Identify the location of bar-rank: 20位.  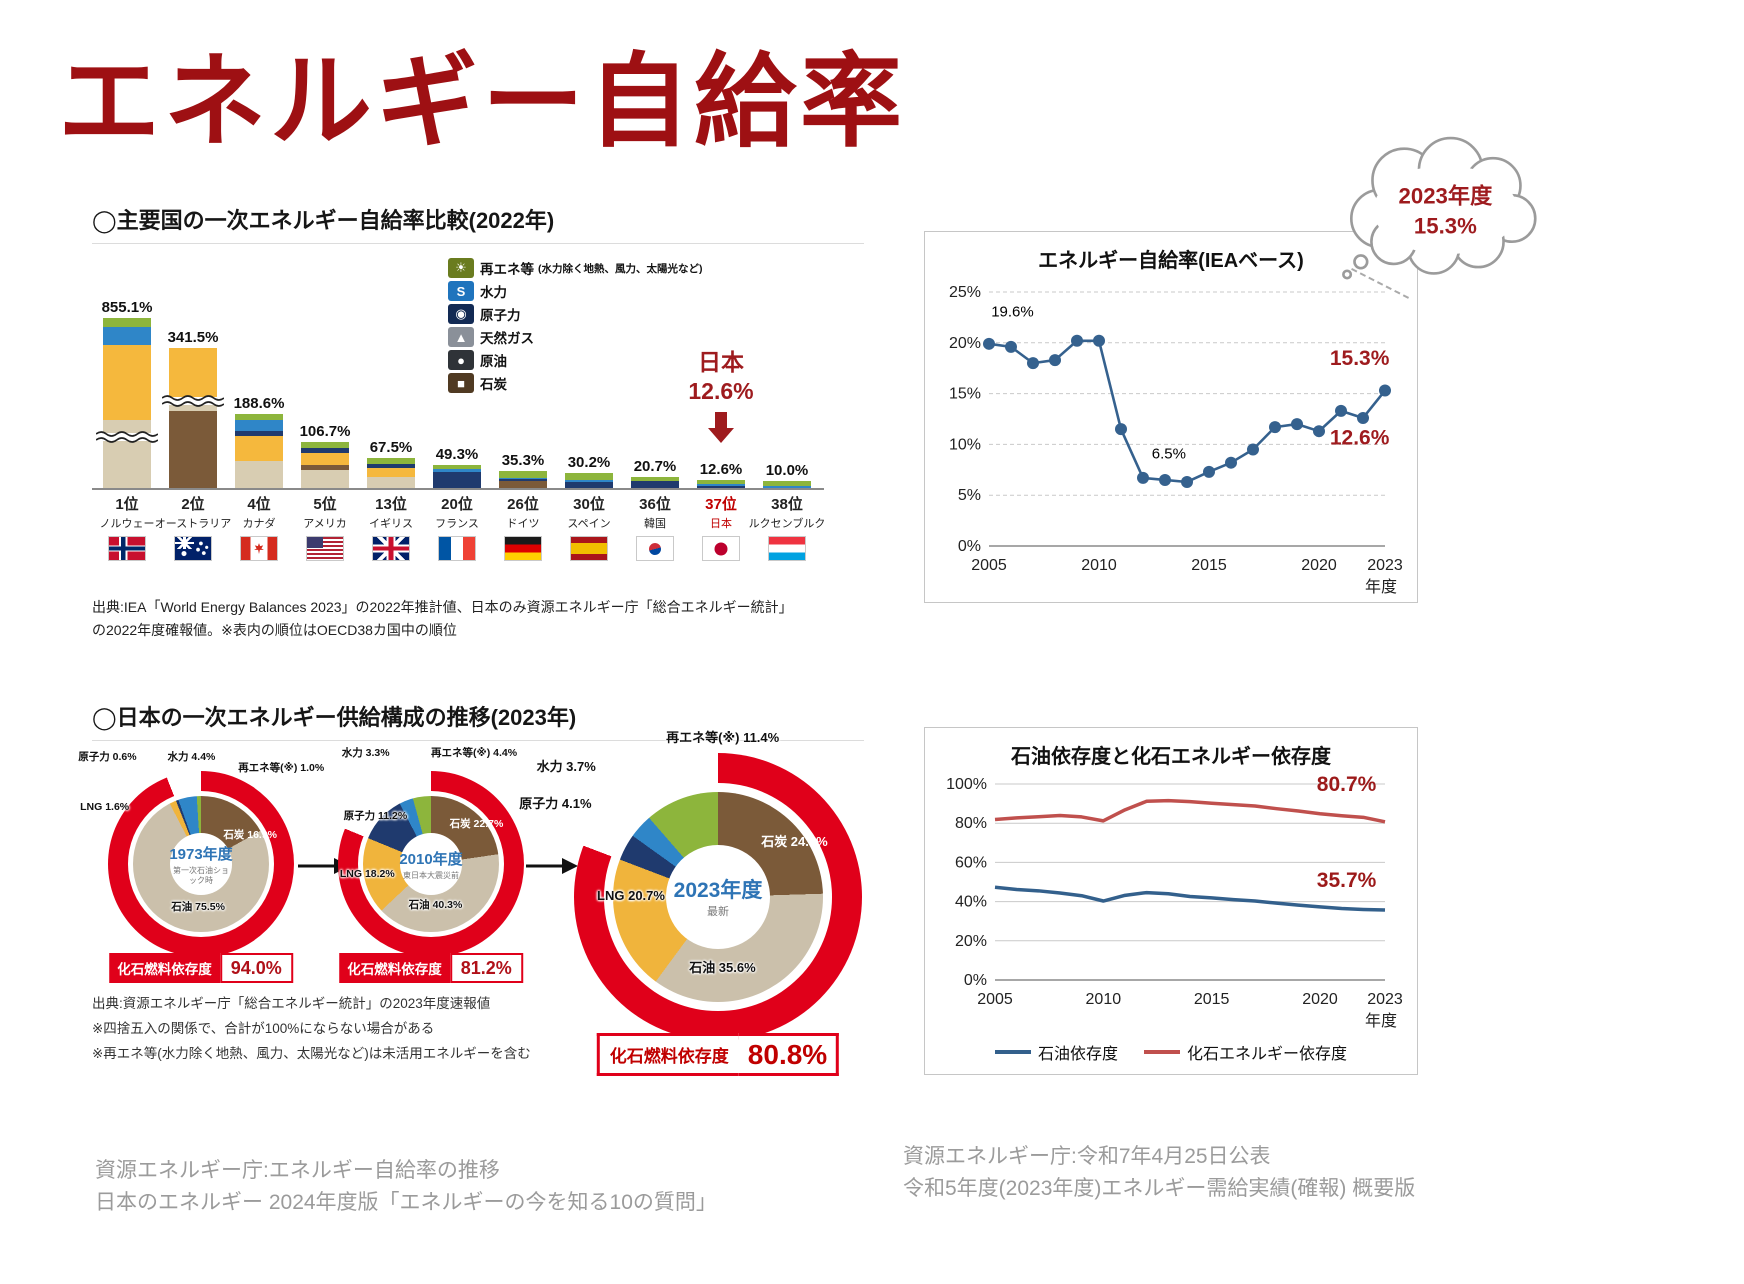
(457, 504).